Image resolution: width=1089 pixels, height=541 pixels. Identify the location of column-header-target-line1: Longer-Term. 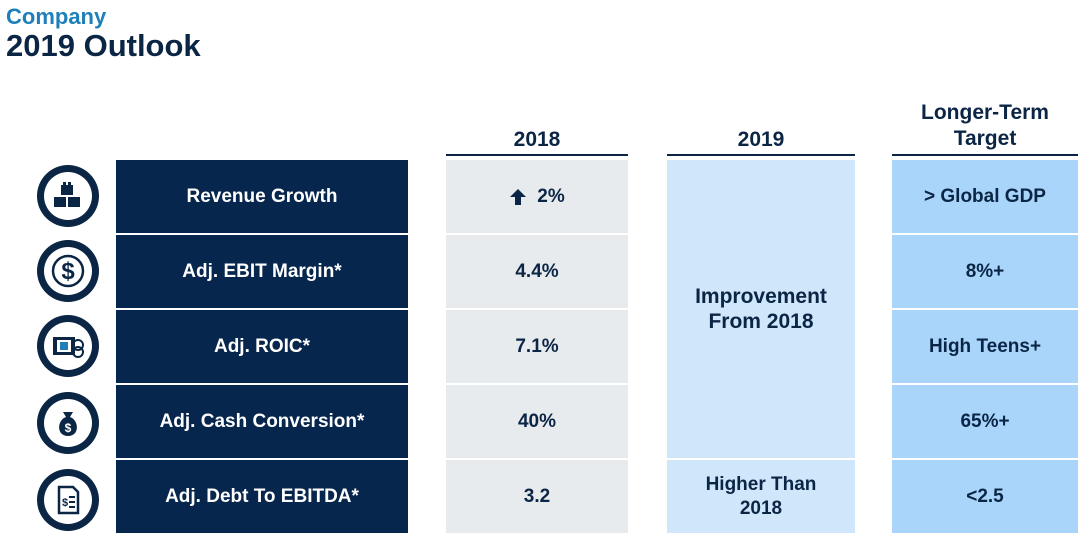
(985, 112).